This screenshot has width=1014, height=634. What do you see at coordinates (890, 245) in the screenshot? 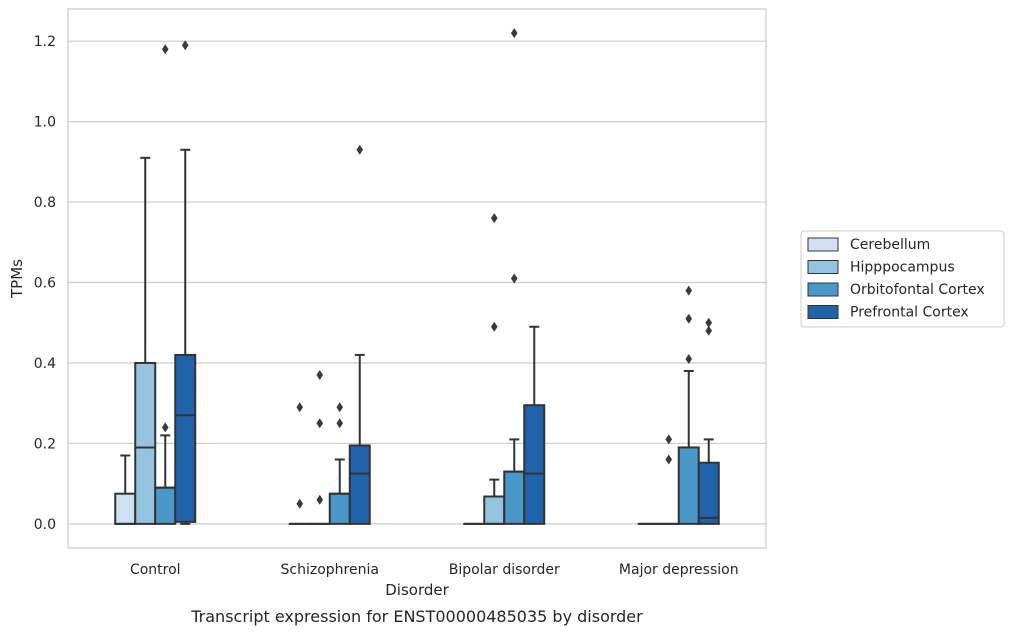
I see `legend-entry-label: Cerebellum` at bounding box center [890, 245].